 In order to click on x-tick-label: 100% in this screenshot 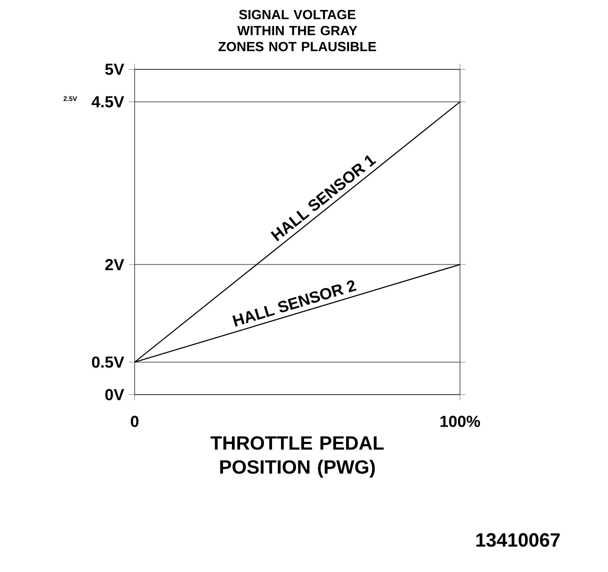, I will do `click(460, 422)`.